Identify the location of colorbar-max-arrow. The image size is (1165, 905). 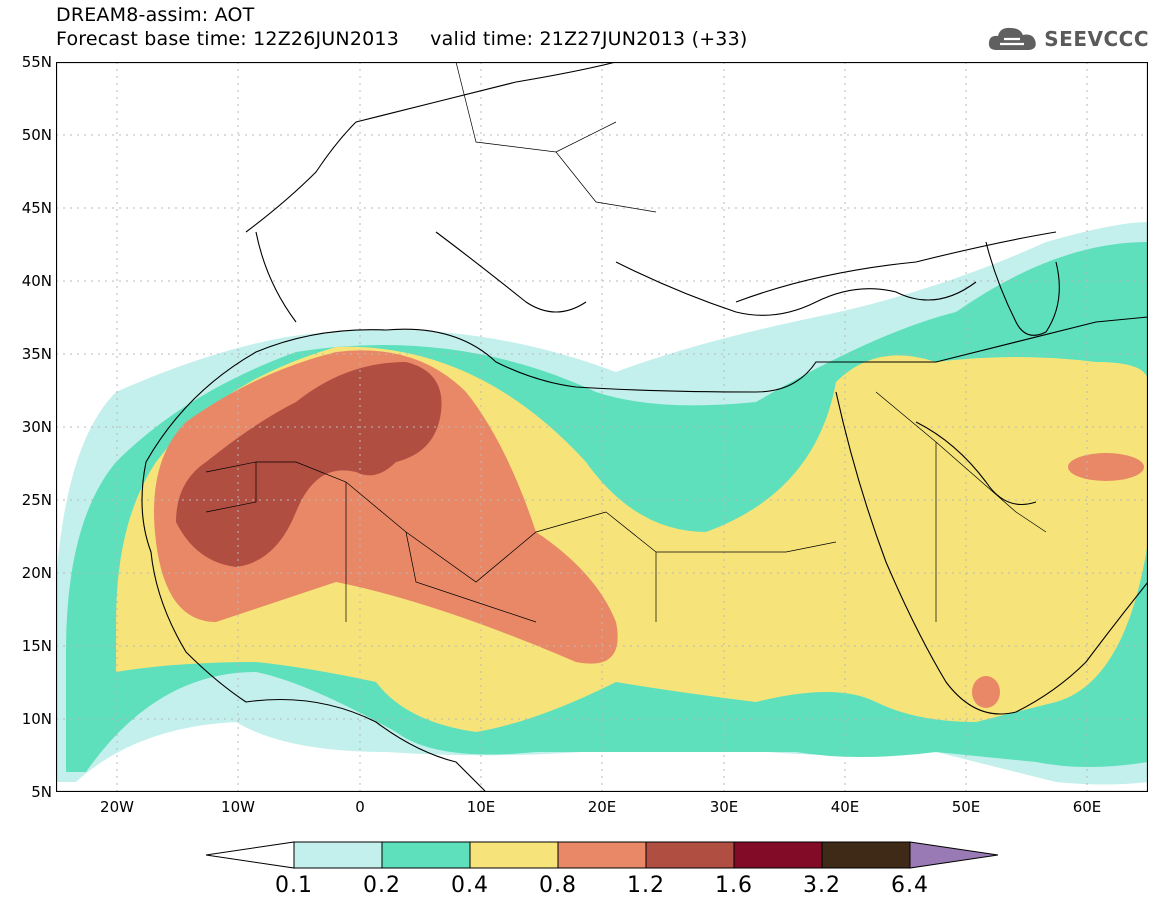
(953, 855).